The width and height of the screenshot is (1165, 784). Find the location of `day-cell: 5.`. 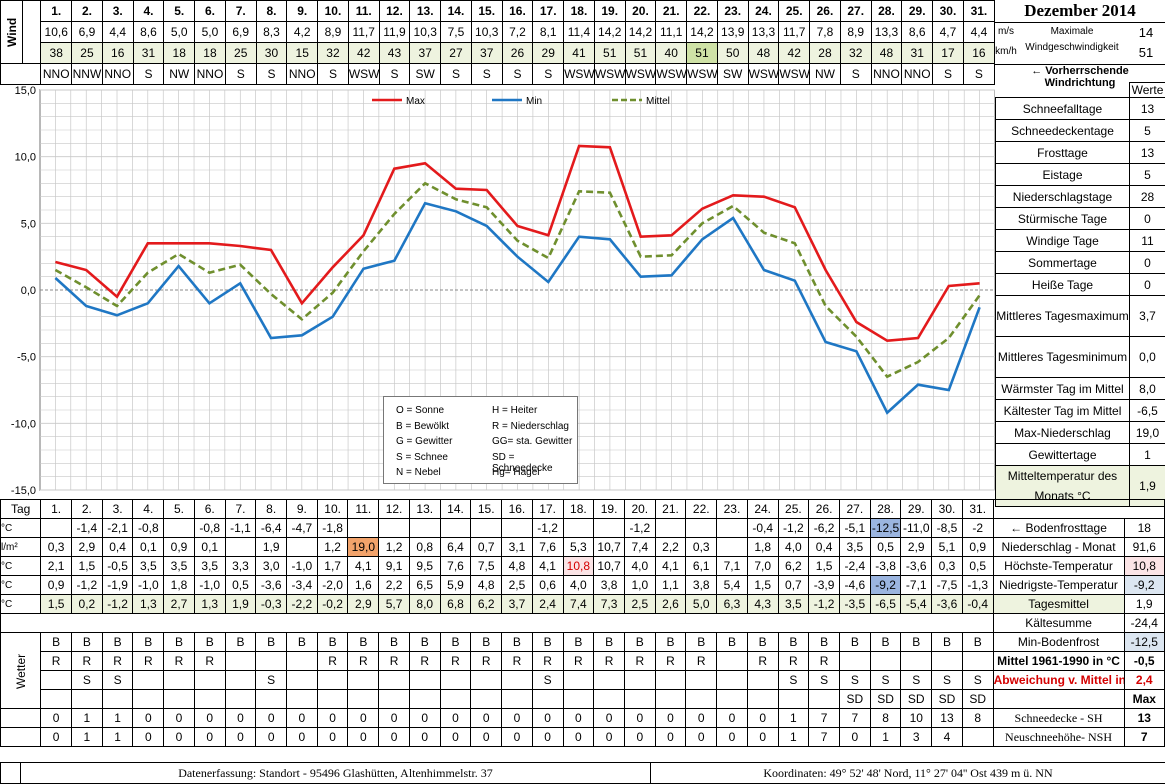

day-cell: 5. is located at coordinates (179, 509).